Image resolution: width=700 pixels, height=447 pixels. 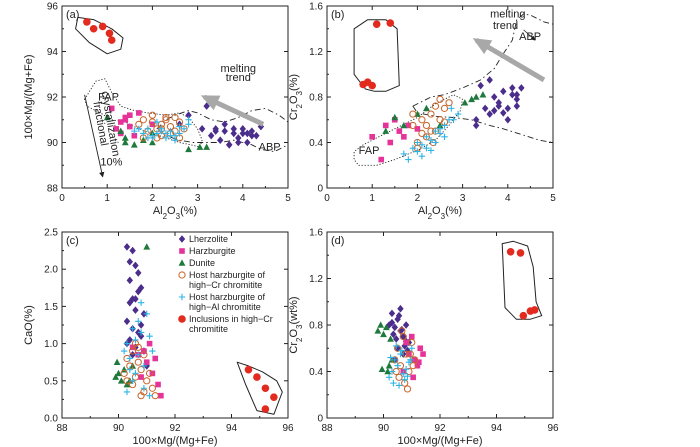 I want to click on legend-item-lherzolite: Lherzolite, so click(x=203, y=239).